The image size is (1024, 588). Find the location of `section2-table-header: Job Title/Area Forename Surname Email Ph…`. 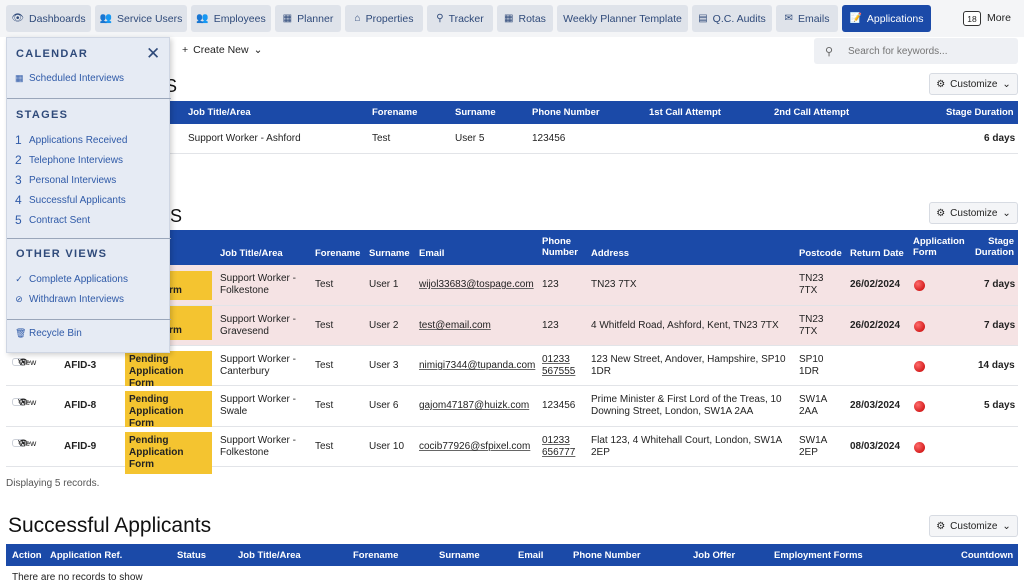

section2-table-header: Job Title/Area Forename Surname Email Ph… is located at coordinates (512, 247).